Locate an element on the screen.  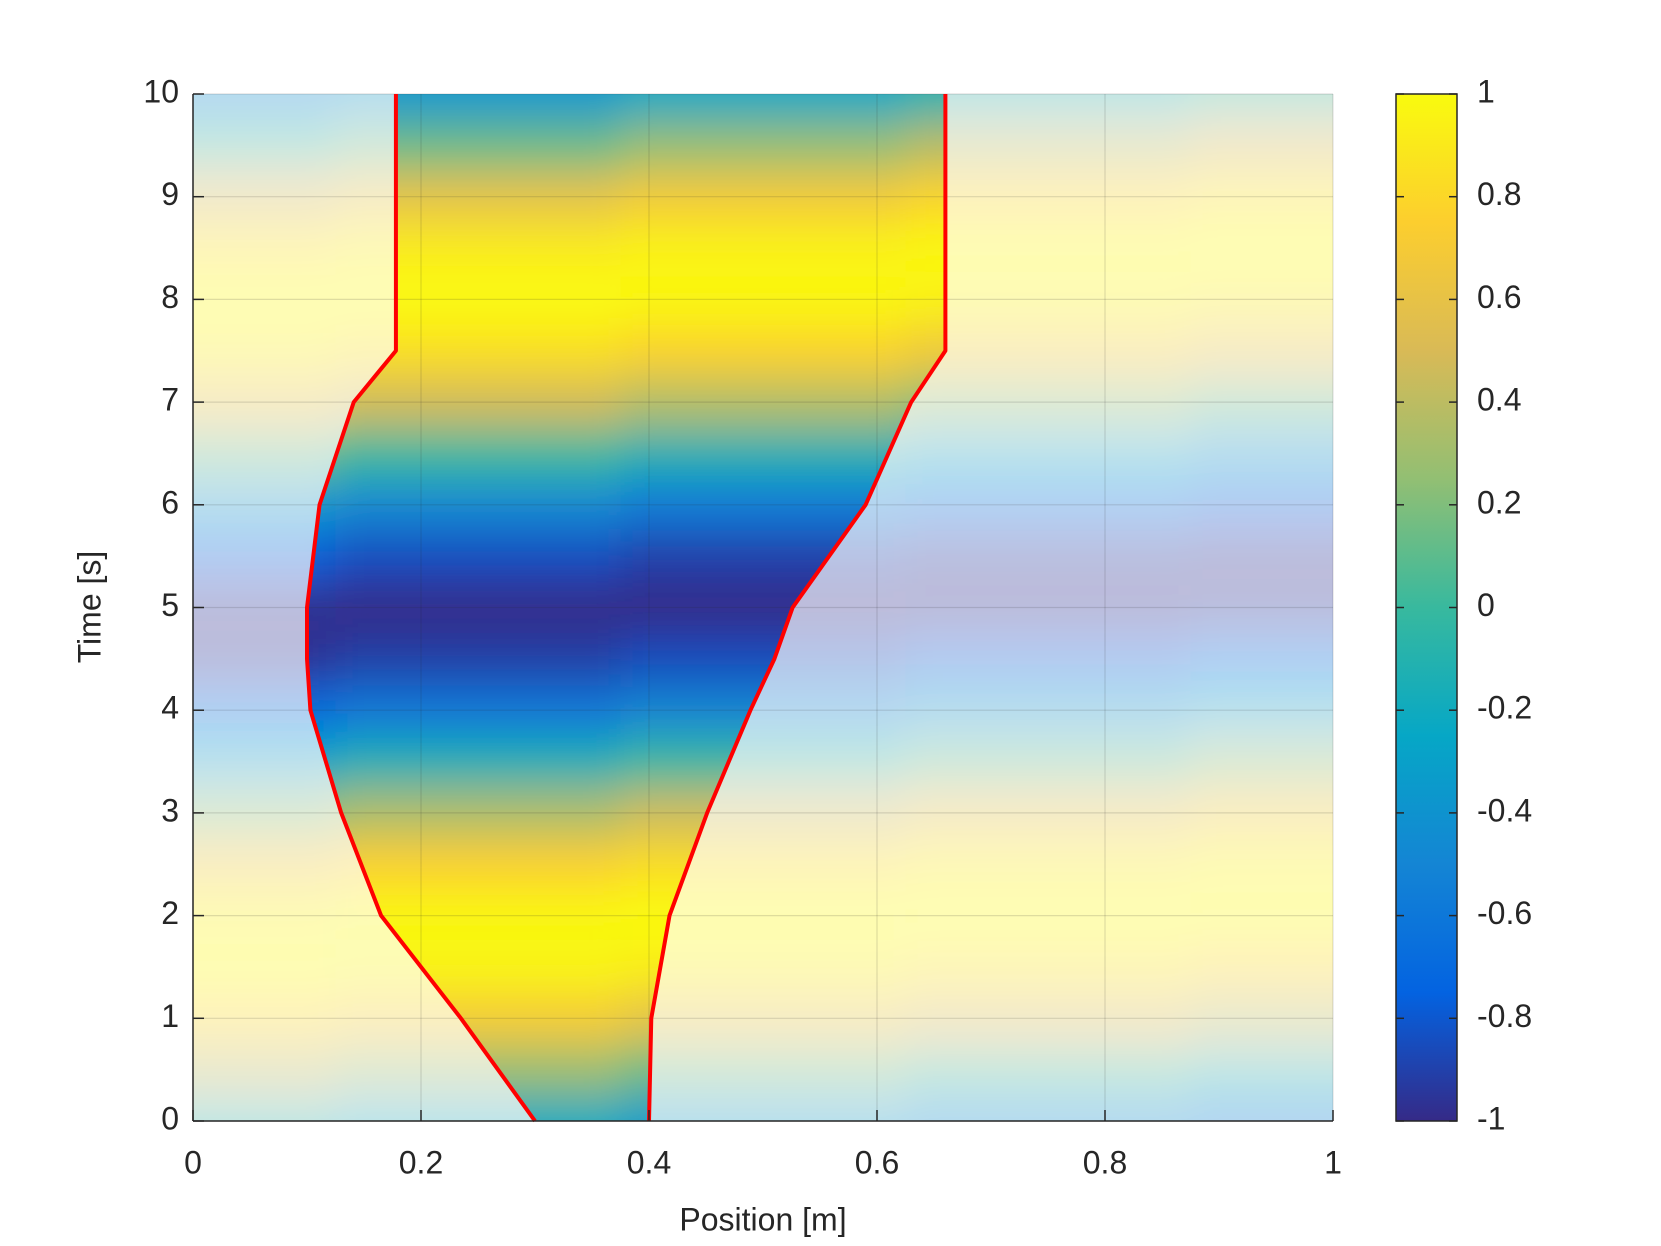
y-tick-label: 0 is located at coordinates (170, 1118).